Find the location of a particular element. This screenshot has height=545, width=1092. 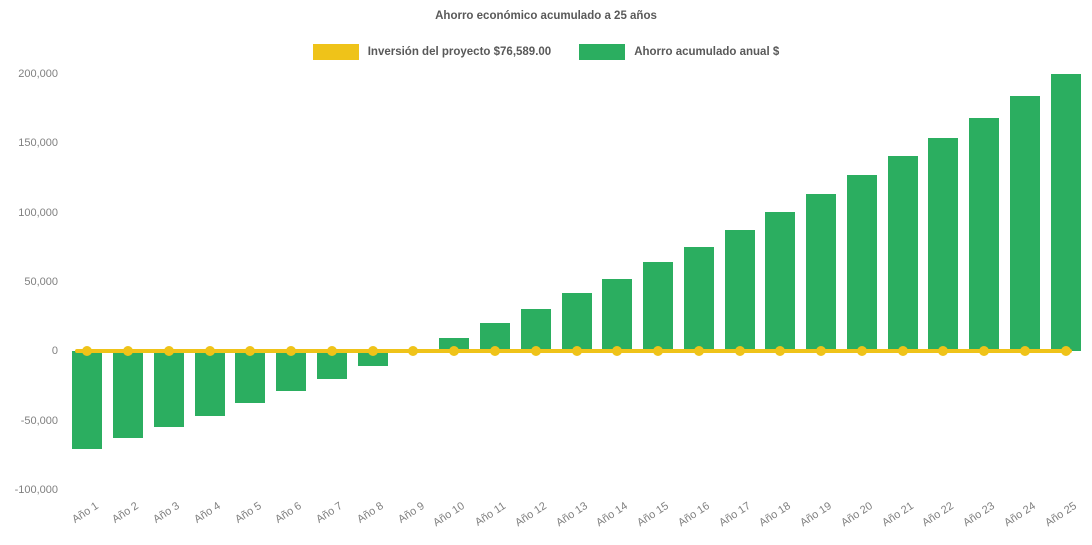

bar-año-3 is located at coordinates (168, 389).